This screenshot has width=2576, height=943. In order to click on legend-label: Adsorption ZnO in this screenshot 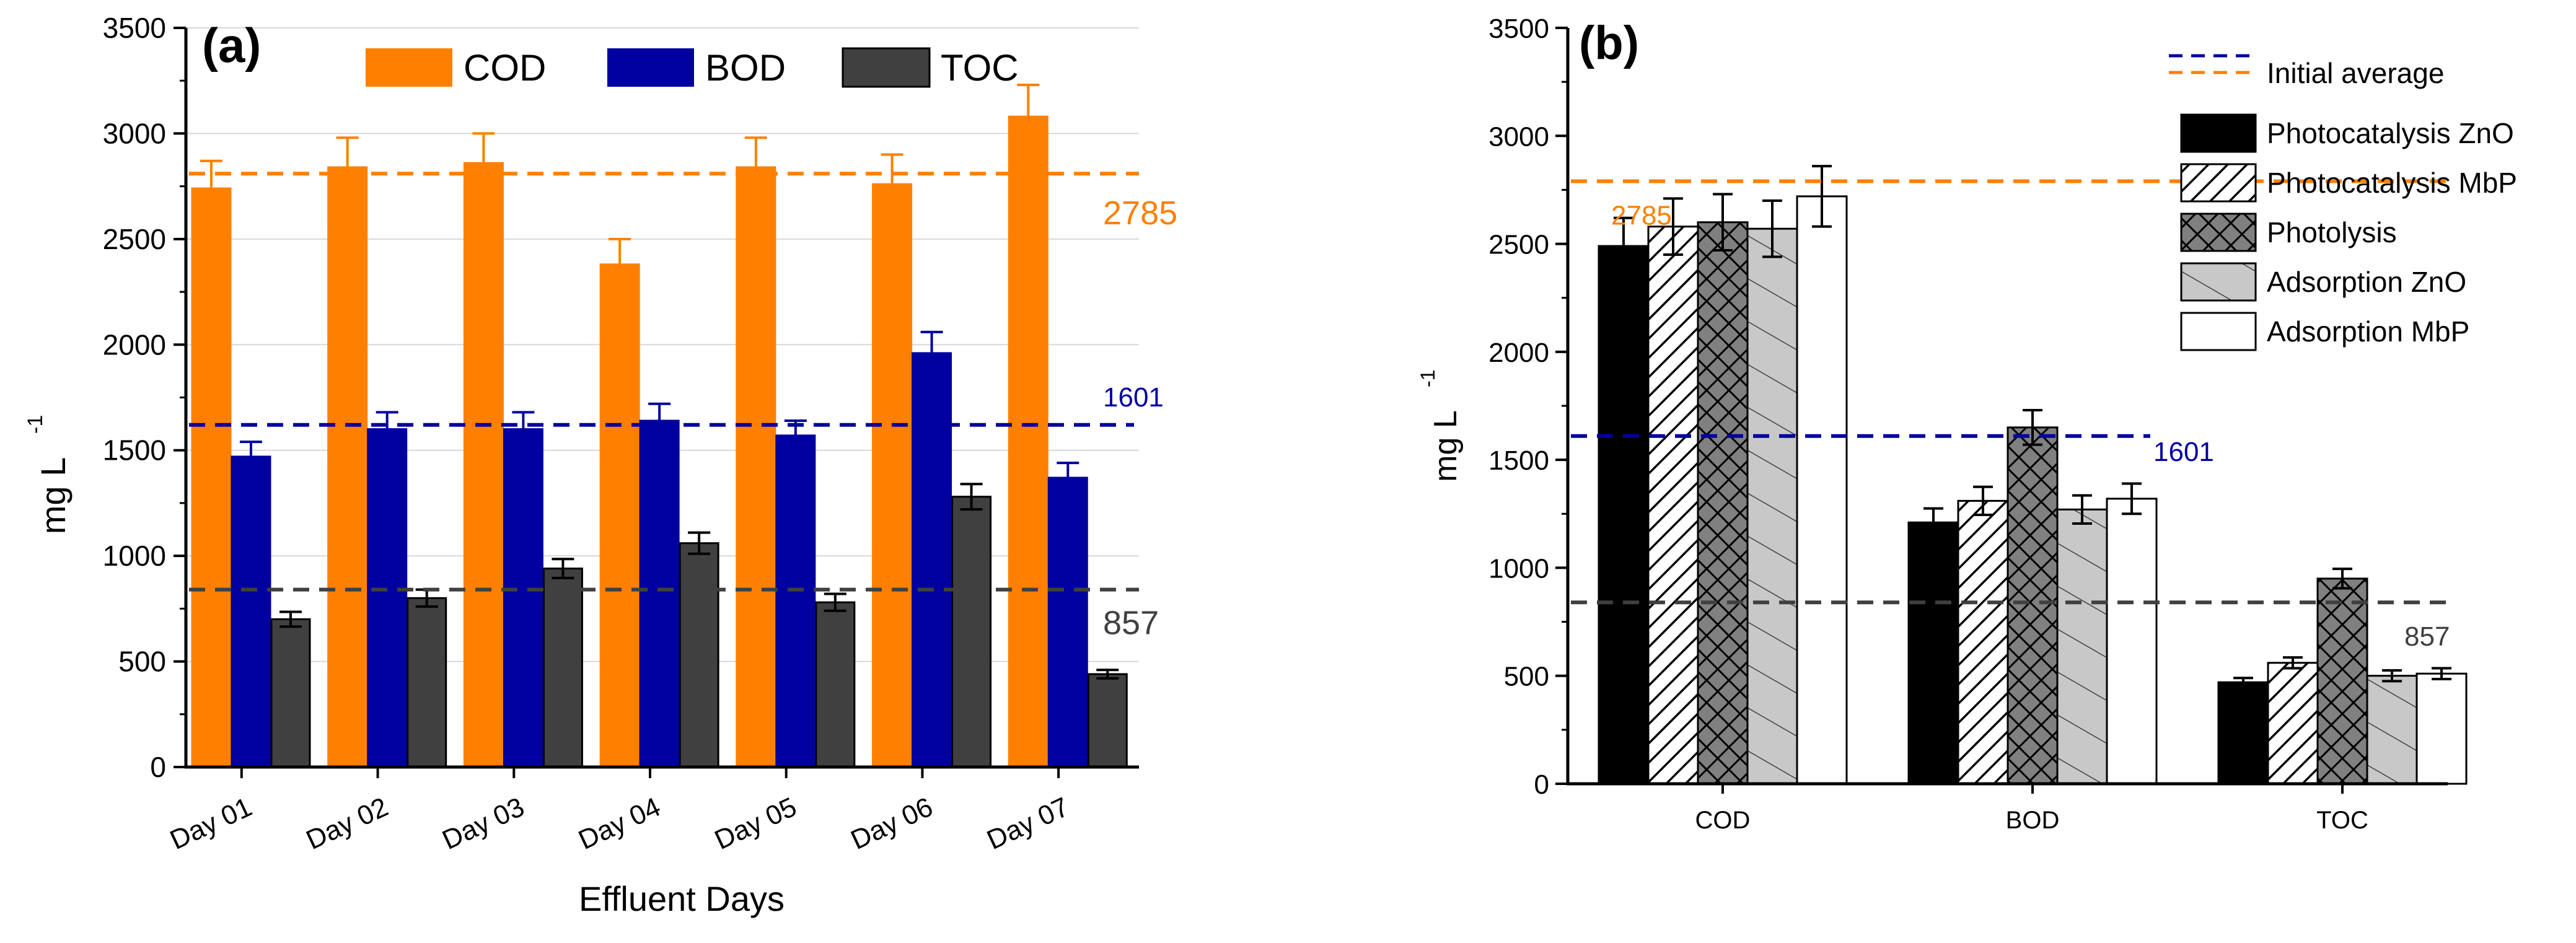, I will do `click(2366, 282)`.